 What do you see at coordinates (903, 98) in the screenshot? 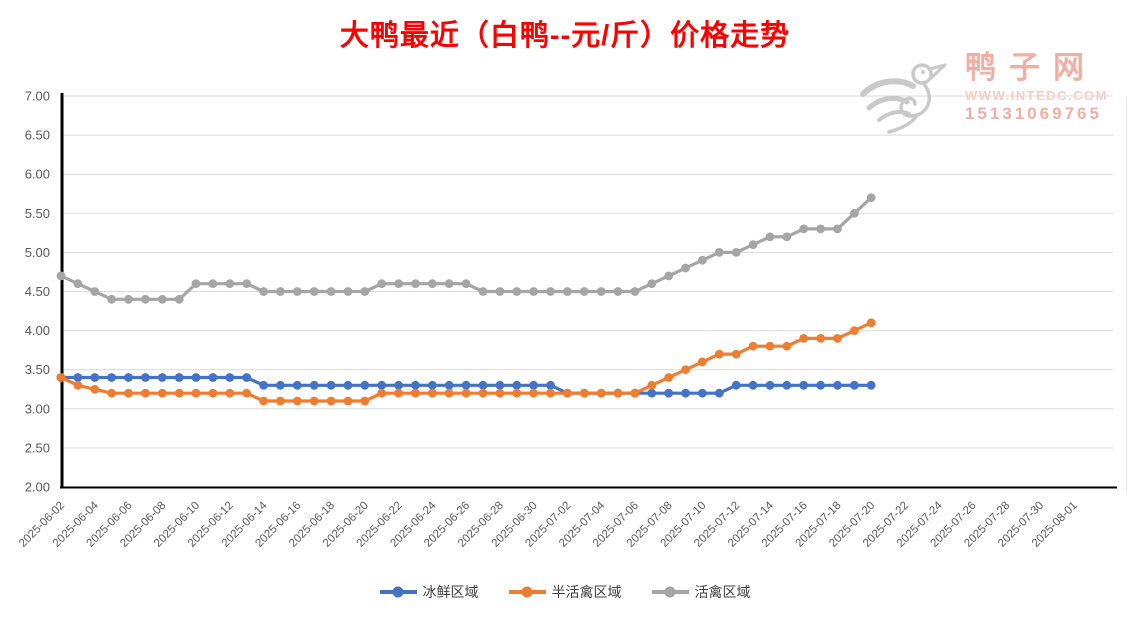
I see `duck-logo-icon` at bounding box center [903, 98].